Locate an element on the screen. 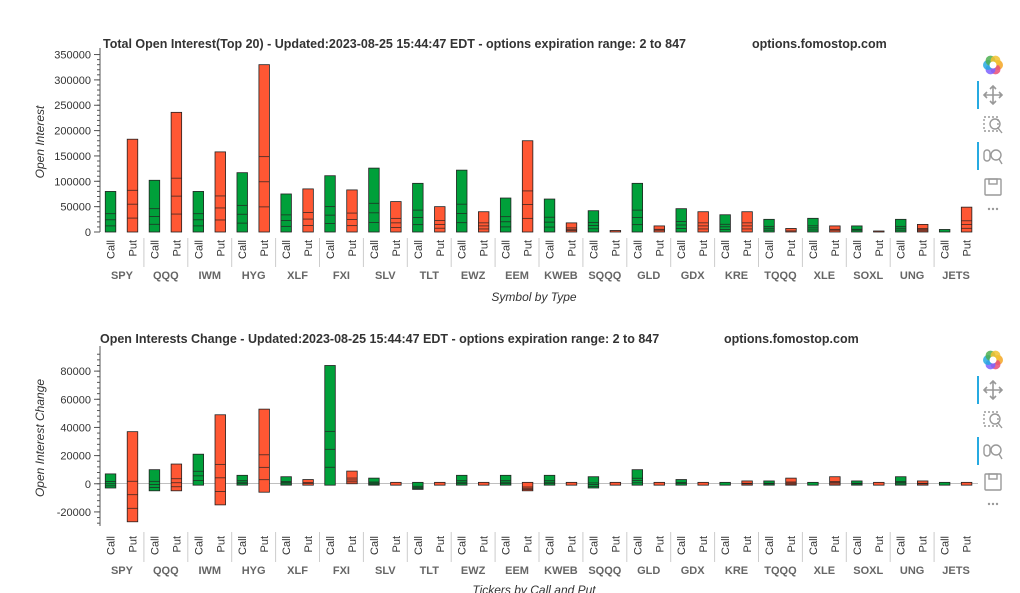  put-label: Put is located at coordinates (836, 544).